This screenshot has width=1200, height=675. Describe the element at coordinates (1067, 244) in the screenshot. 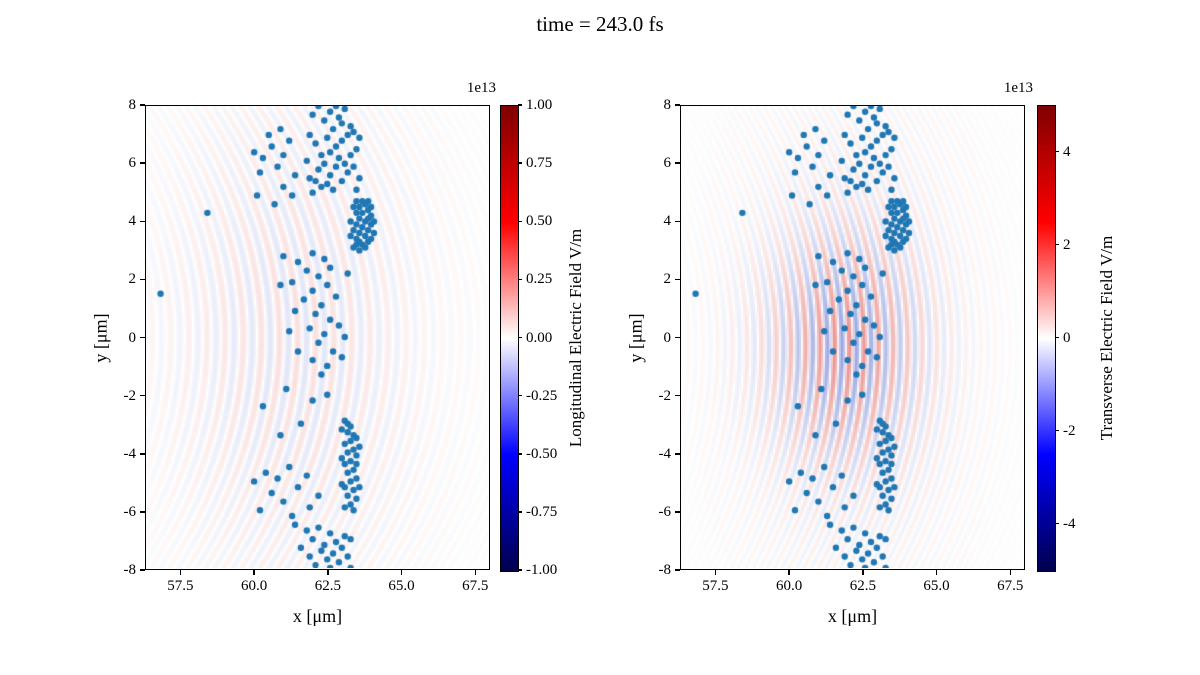

I see `colorbar-tick-label: 2` at that location.